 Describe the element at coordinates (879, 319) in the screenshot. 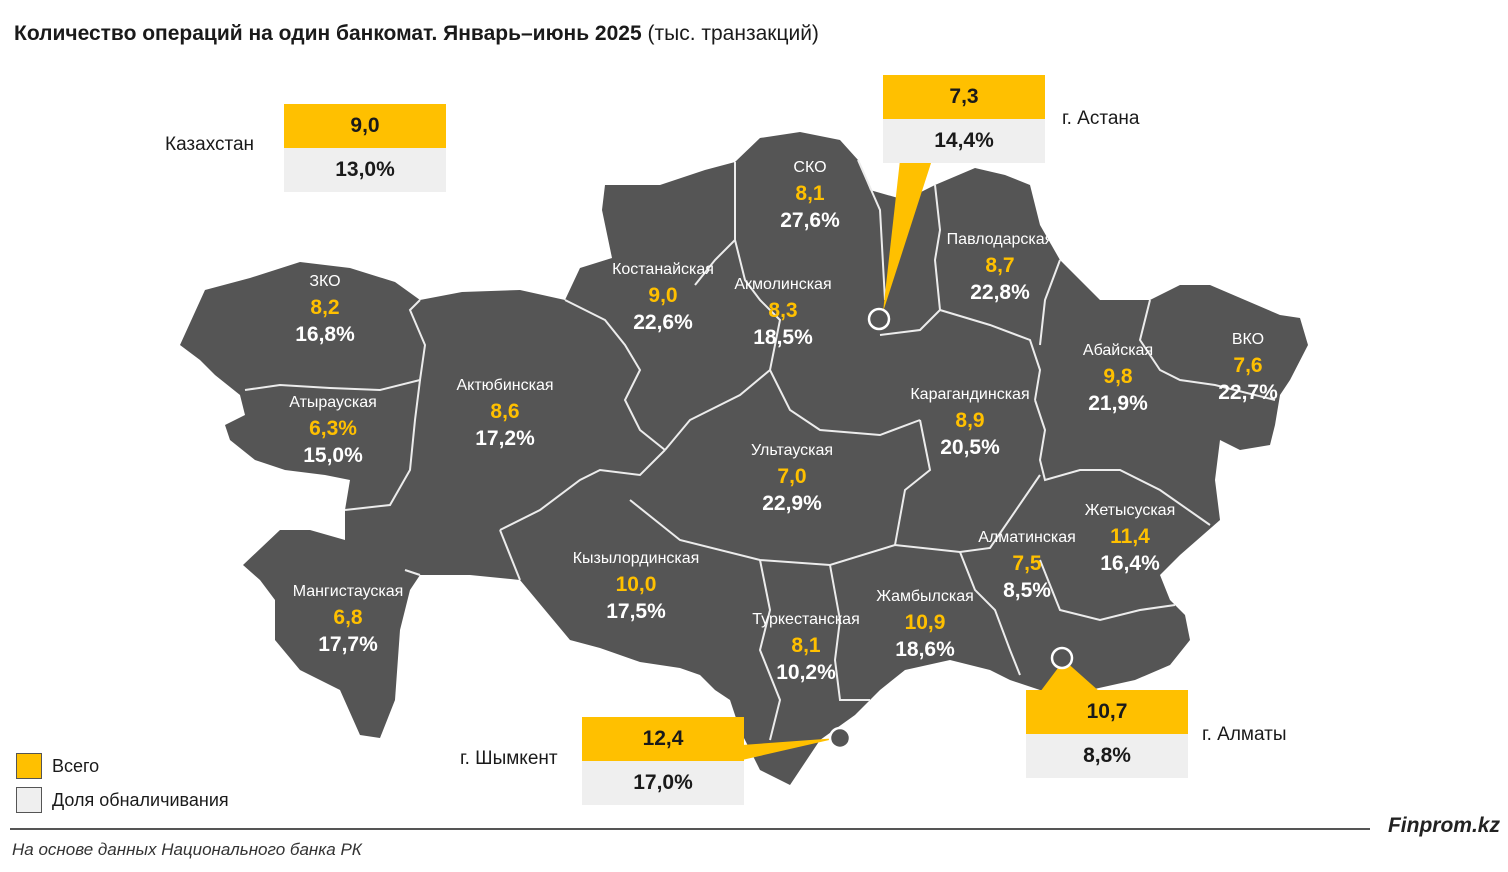

I see `astana-marker` at that location.